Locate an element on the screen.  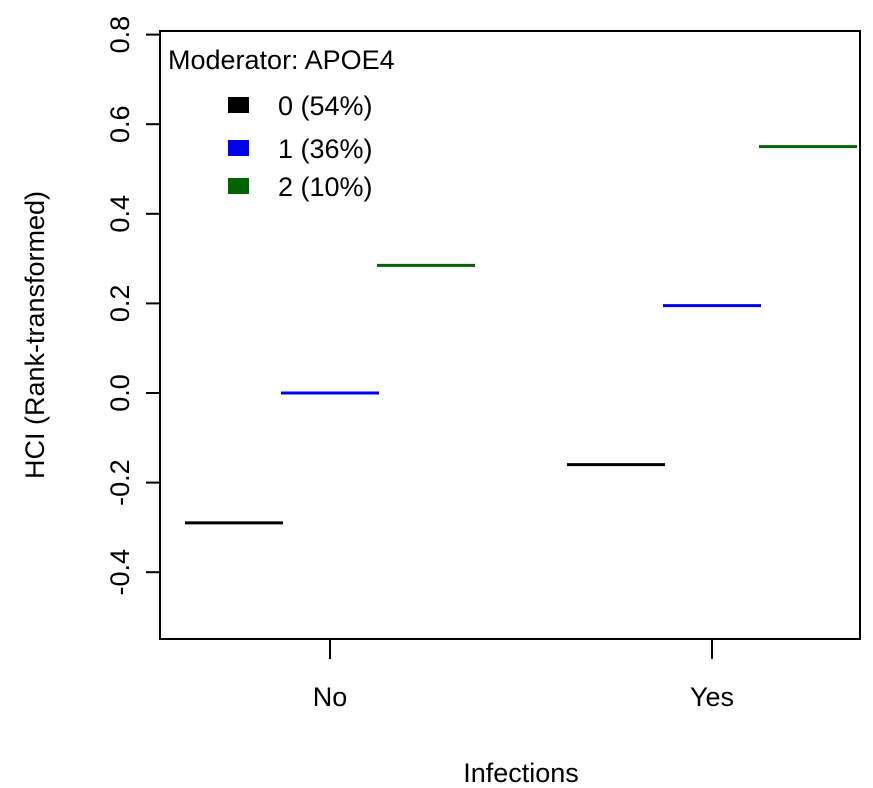
y-tick-label: -0.4 is located at coordinates (120, 572).